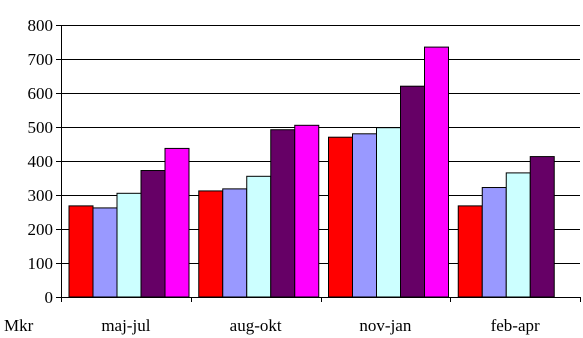 Image resolution: width=583 pixels, height=338 pixels. What do you see at coordinates (125, 325) in the screenshot?
I see `category-label: maj-jul` at bounding box center [125, 325].